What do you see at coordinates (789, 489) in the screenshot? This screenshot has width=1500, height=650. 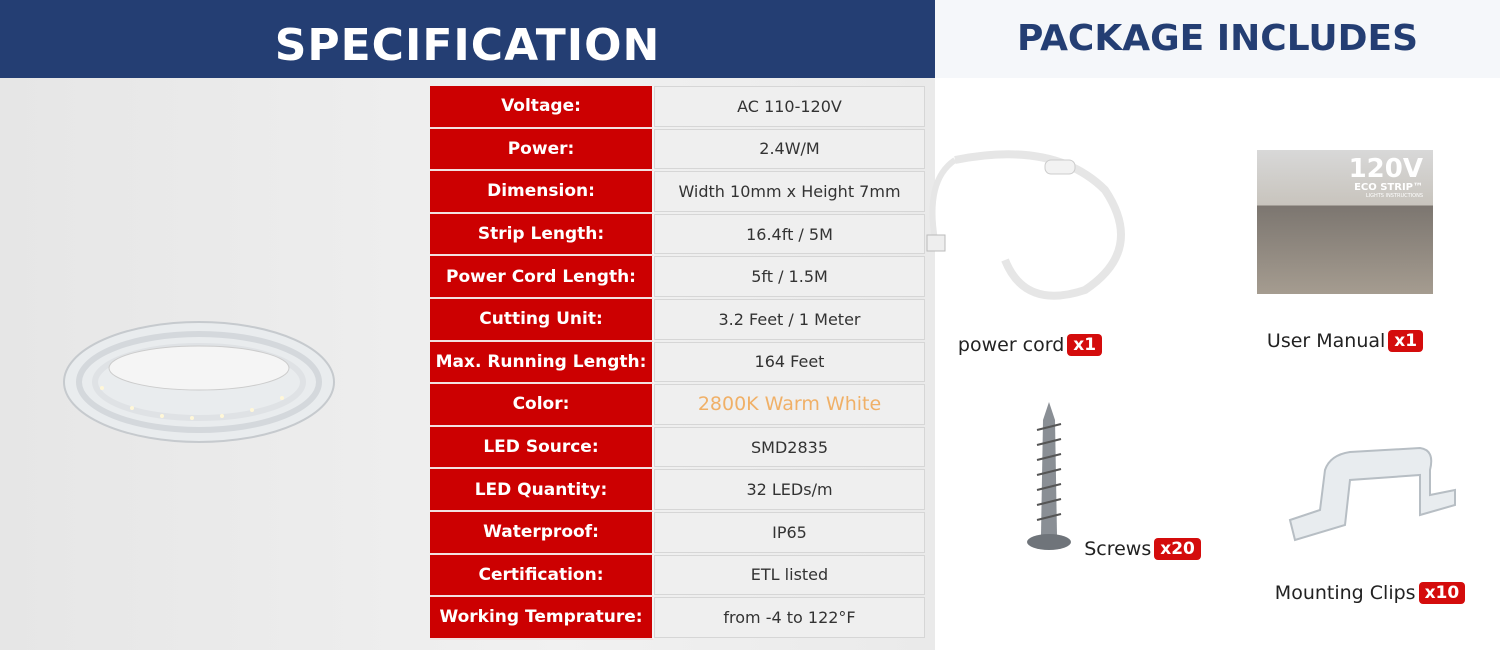 I see `spec-value: 32 LEDs/m` at bounding box center [789, 489].